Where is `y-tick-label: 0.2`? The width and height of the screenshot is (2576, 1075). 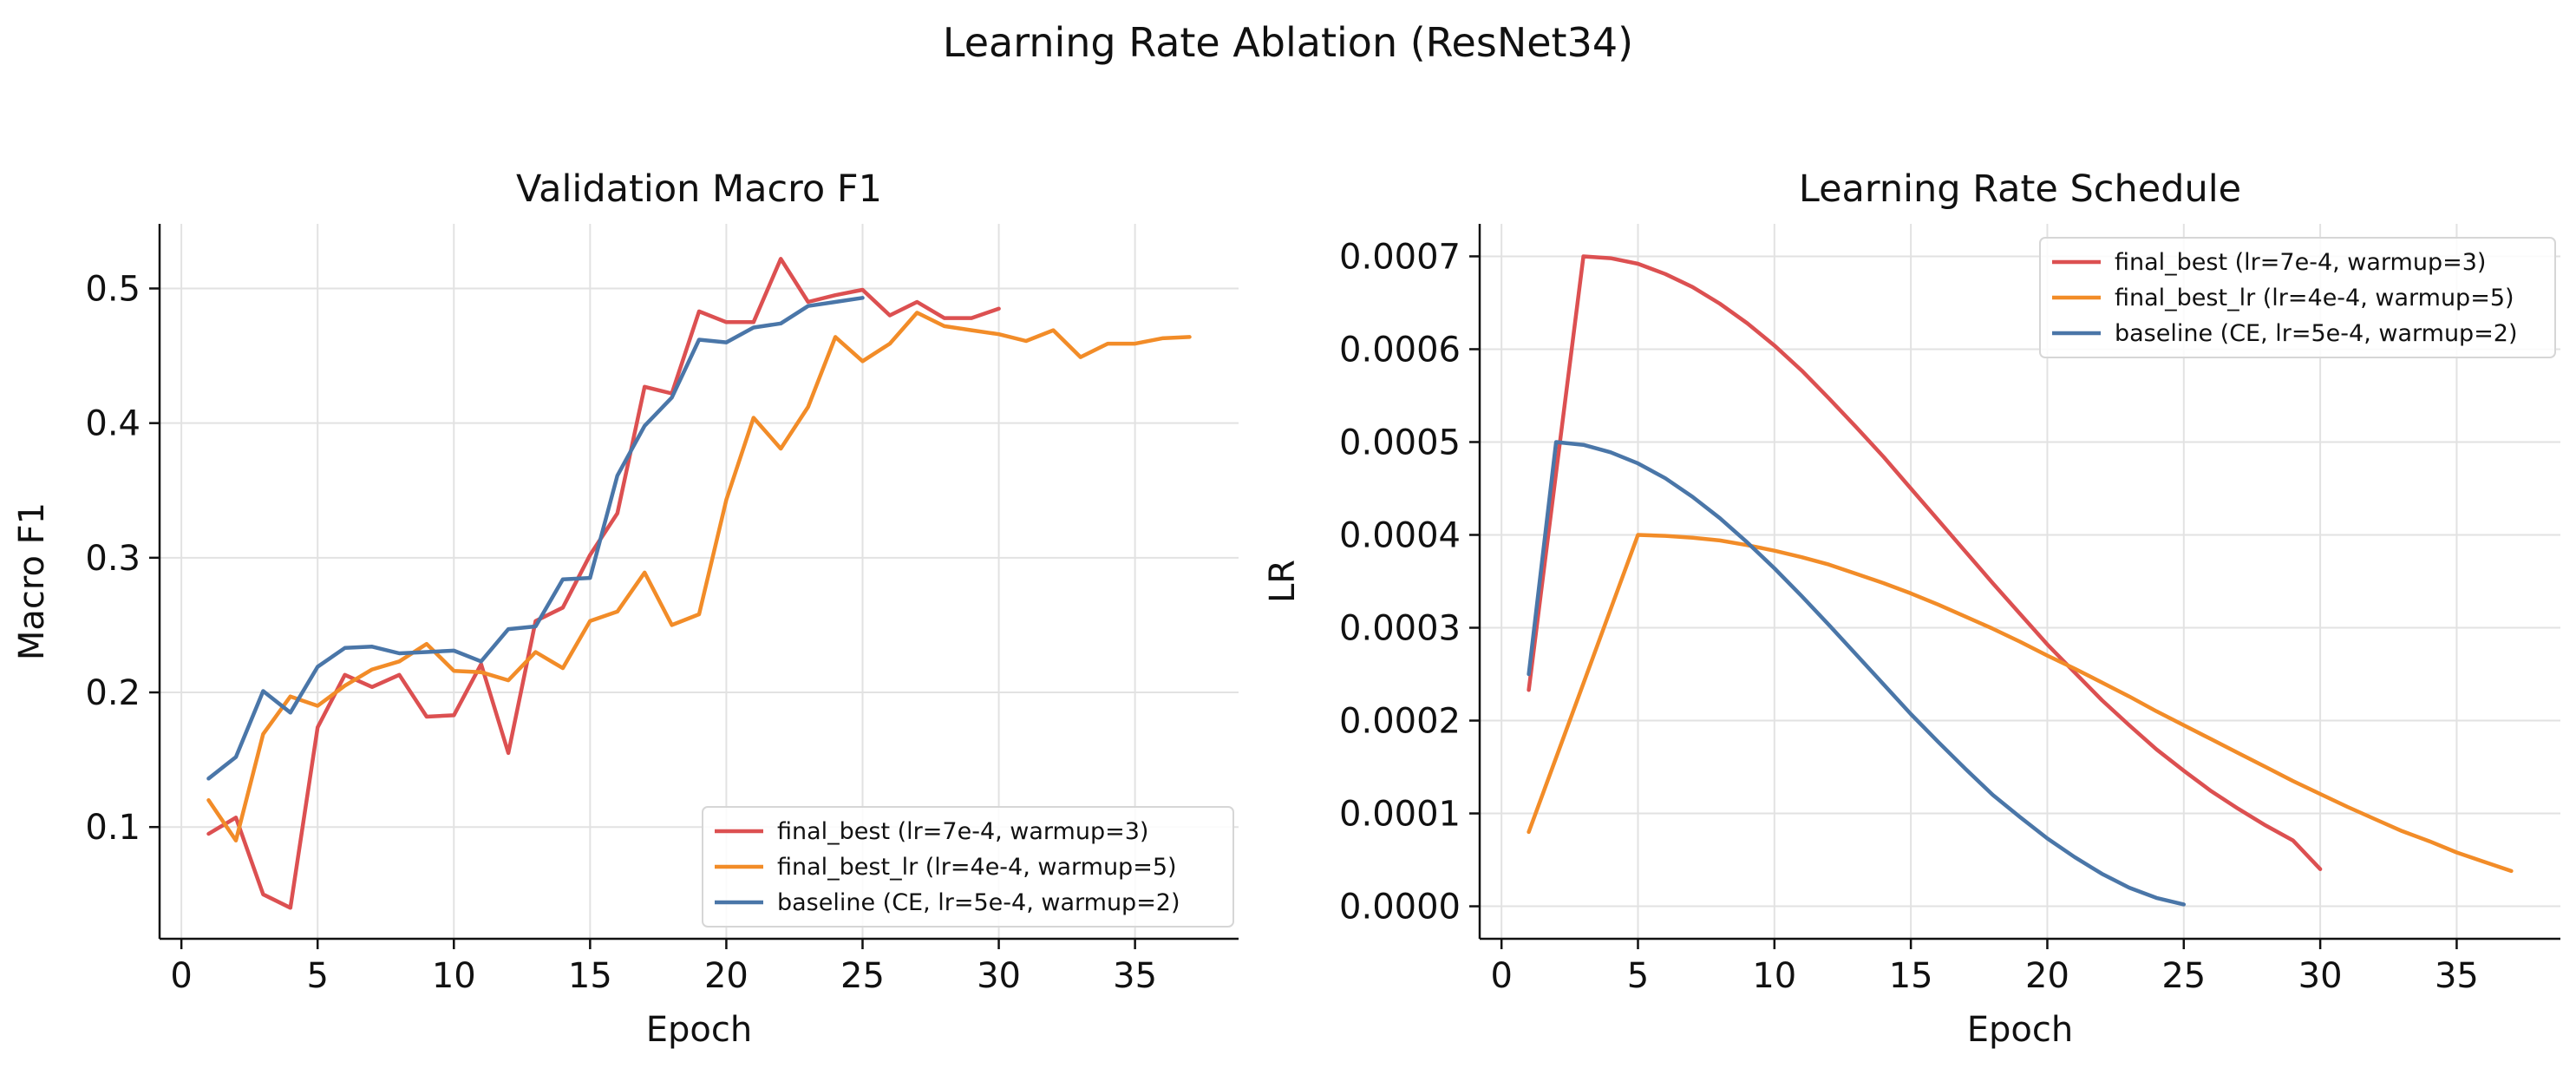
y-tick-label: 0.2 is located at coordinates (113, 693).